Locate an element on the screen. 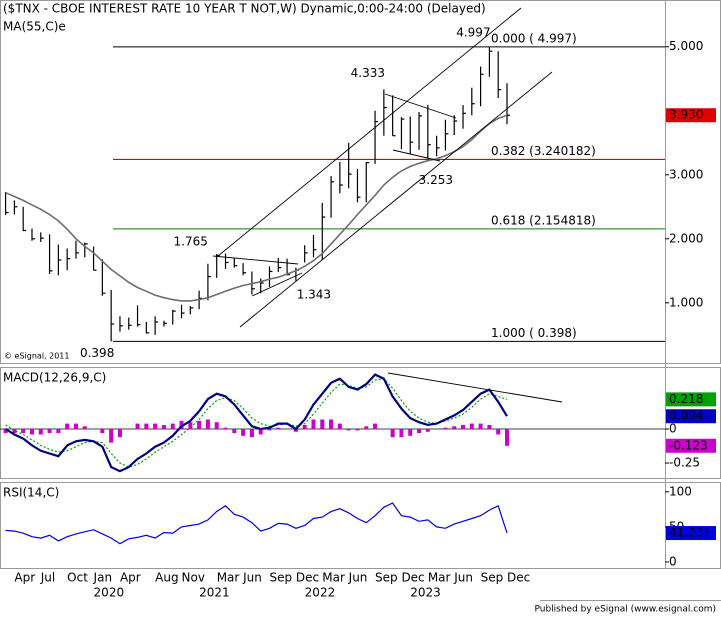 This screenshot has height=617, width=721. fib-label: 0.000 ( 4.997) is located at coordinates (534, 38).